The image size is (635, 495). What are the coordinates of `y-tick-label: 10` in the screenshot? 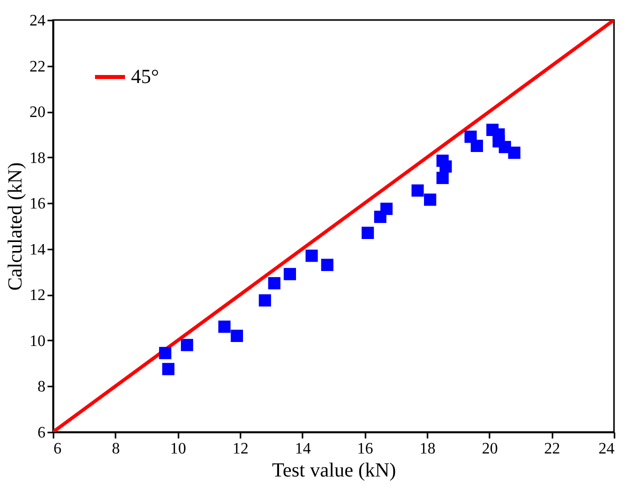 It's located at (38, 341).